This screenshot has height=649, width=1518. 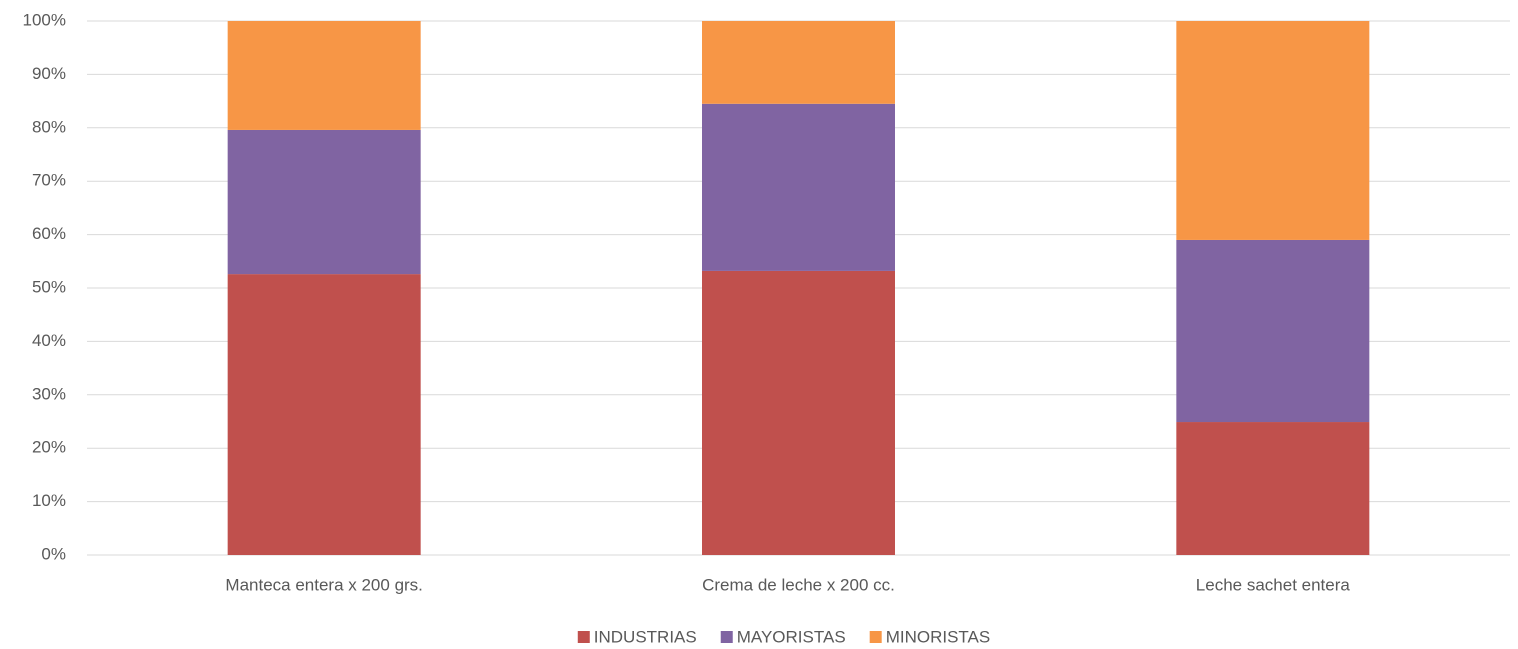 I want to click on y-tick-label: 100%, so click(x=44, y=19).